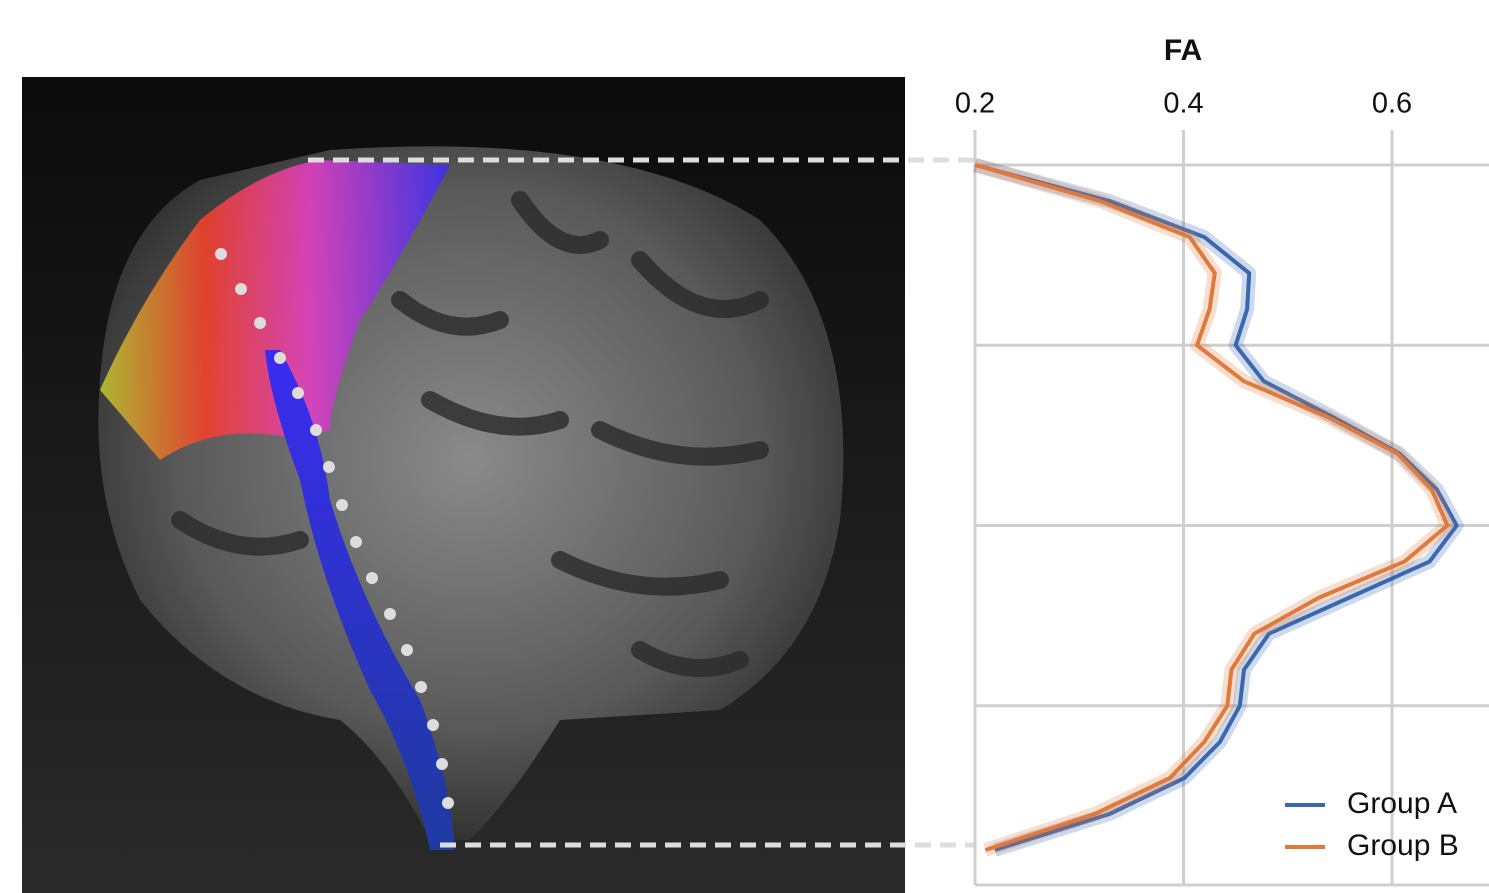  I want to click on x-tick-label: 0.4, so click(1183, 104).